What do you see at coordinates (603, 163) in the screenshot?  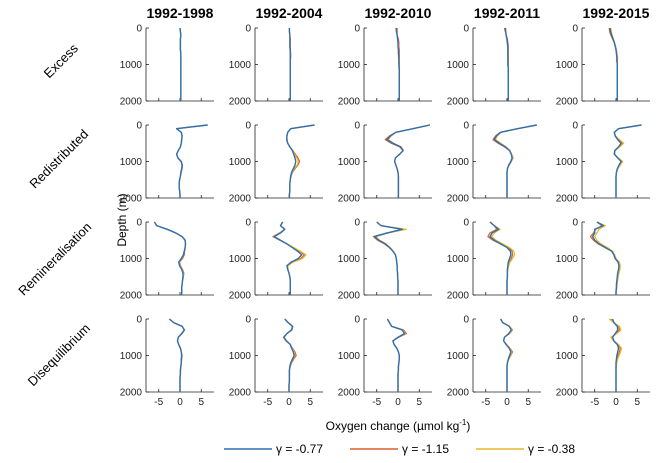 I see `panel-redistributed-1992-2015: 0 1000 2000` at bounding box center [603, 163].